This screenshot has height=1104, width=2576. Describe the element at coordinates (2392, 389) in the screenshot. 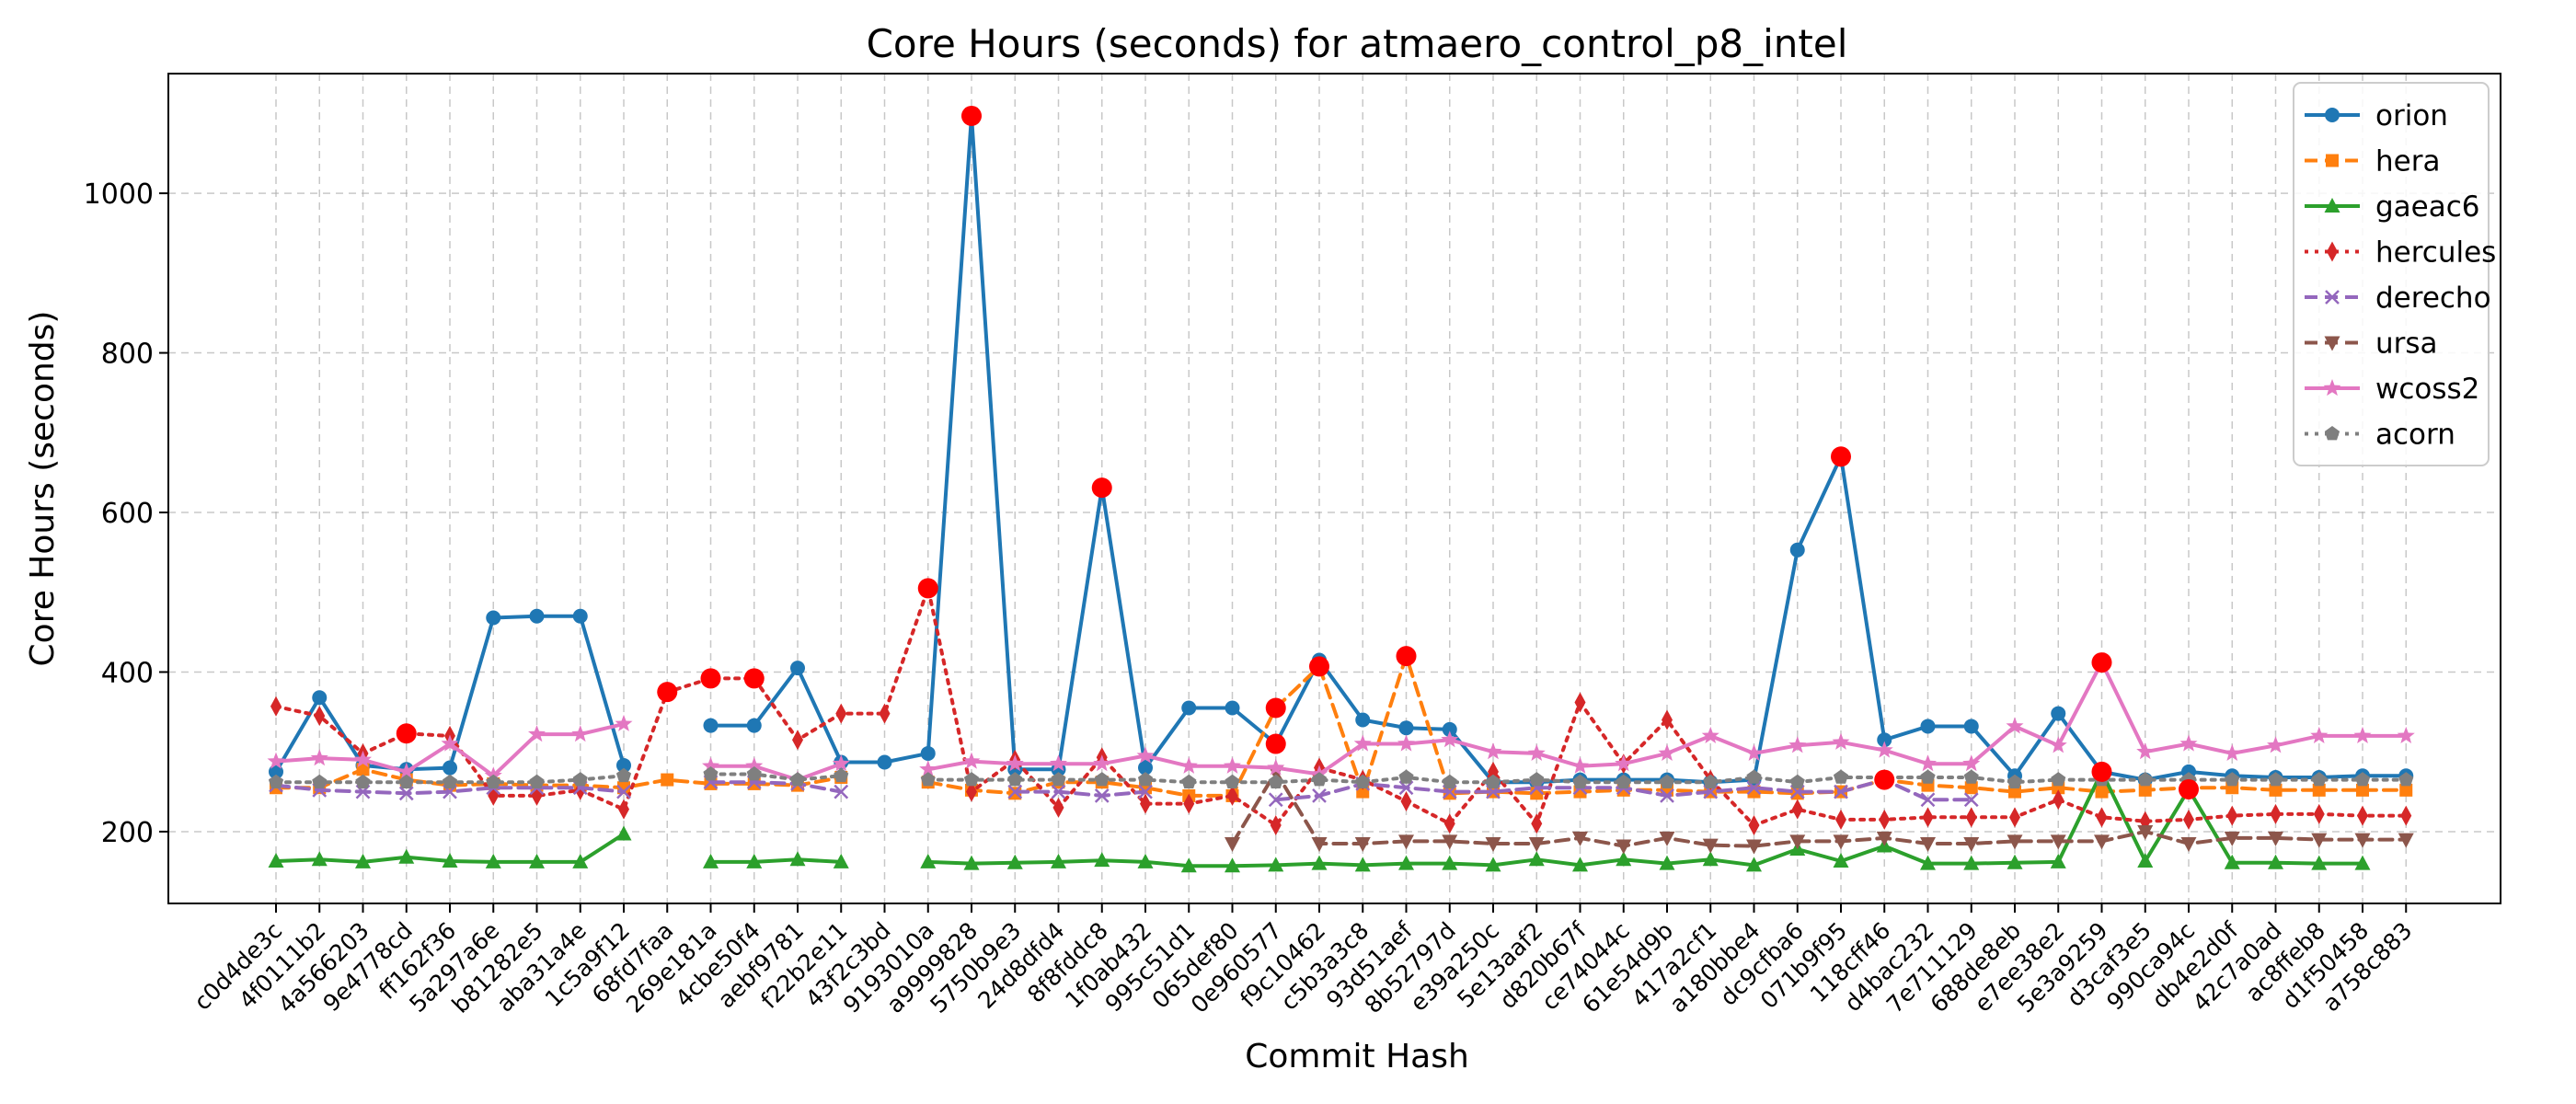

I see `legend-entry-wcoss2: wcoss2` at that location.